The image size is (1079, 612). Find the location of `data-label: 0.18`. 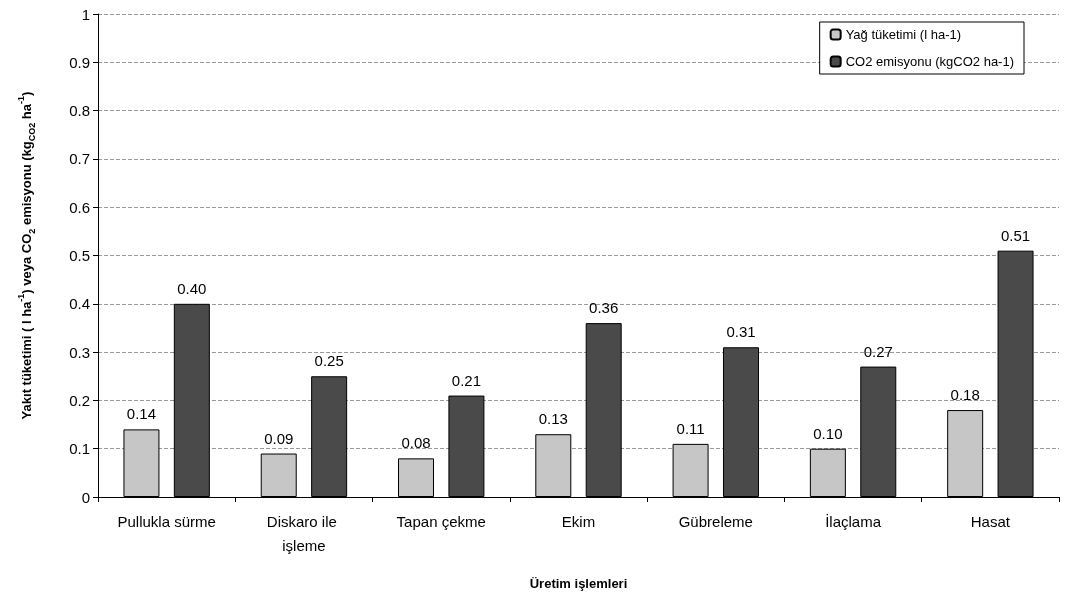

data-label: 0.18 is located at coordinates (965, 395).